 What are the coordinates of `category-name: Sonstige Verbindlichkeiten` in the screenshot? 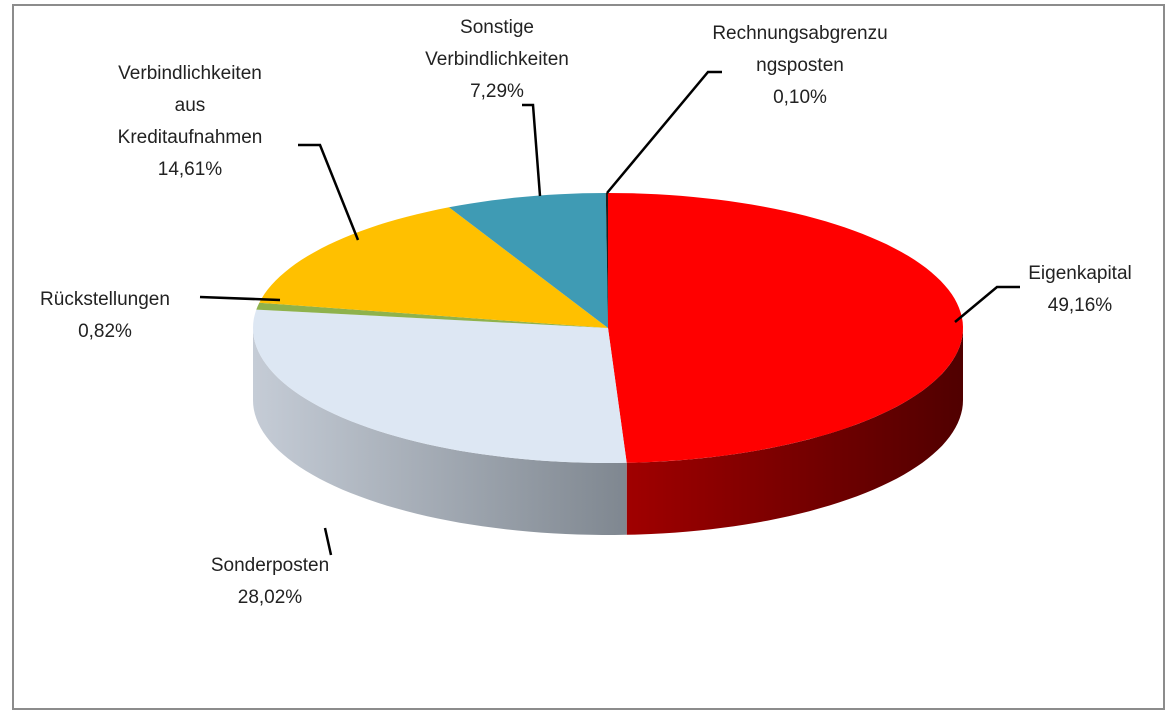 It's located at (497, 43).